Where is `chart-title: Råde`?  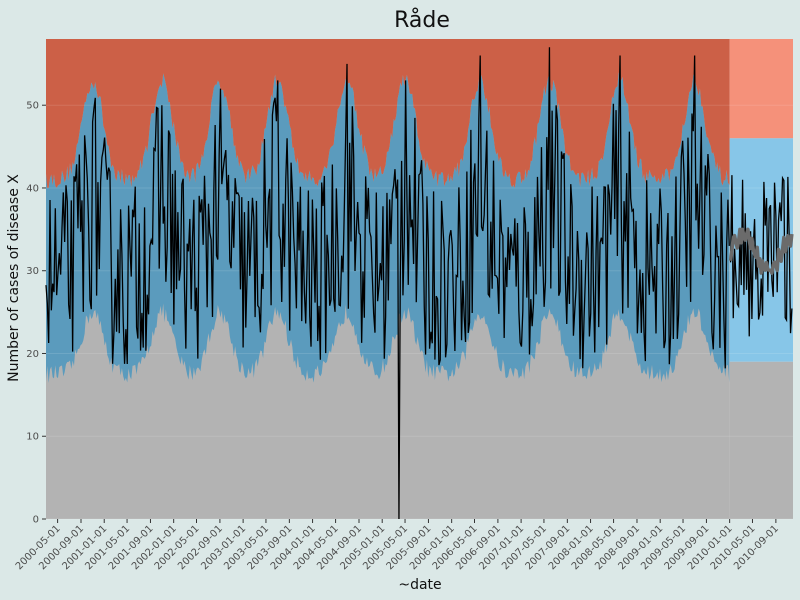 chart-title: Råde is located at coordinates (422, 20).